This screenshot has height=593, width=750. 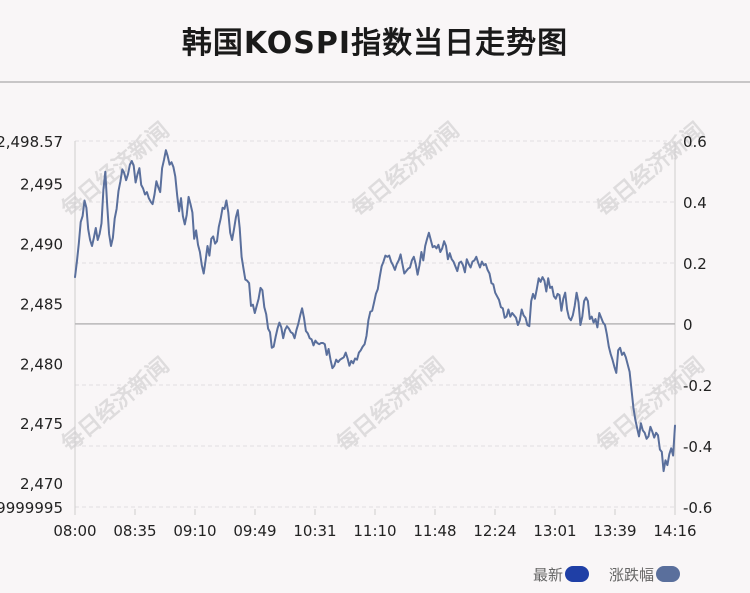 What do you see at coordinates (374, 531) in the screenshot?
I see `x-tick-label: 11:10` at bounding box center [374, 531].